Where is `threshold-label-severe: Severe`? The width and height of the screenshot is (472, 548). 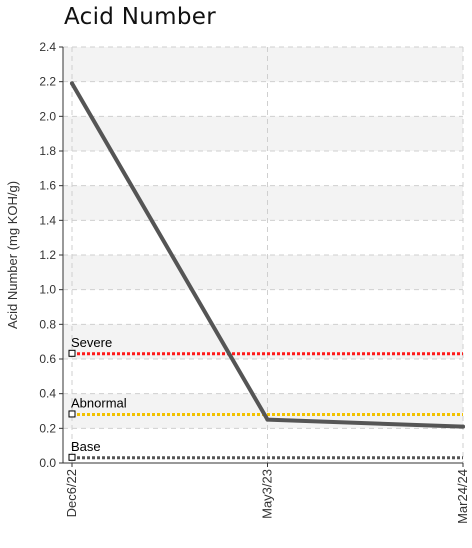
threshold-label-severe: Severe is located at coordinates (91, 342).